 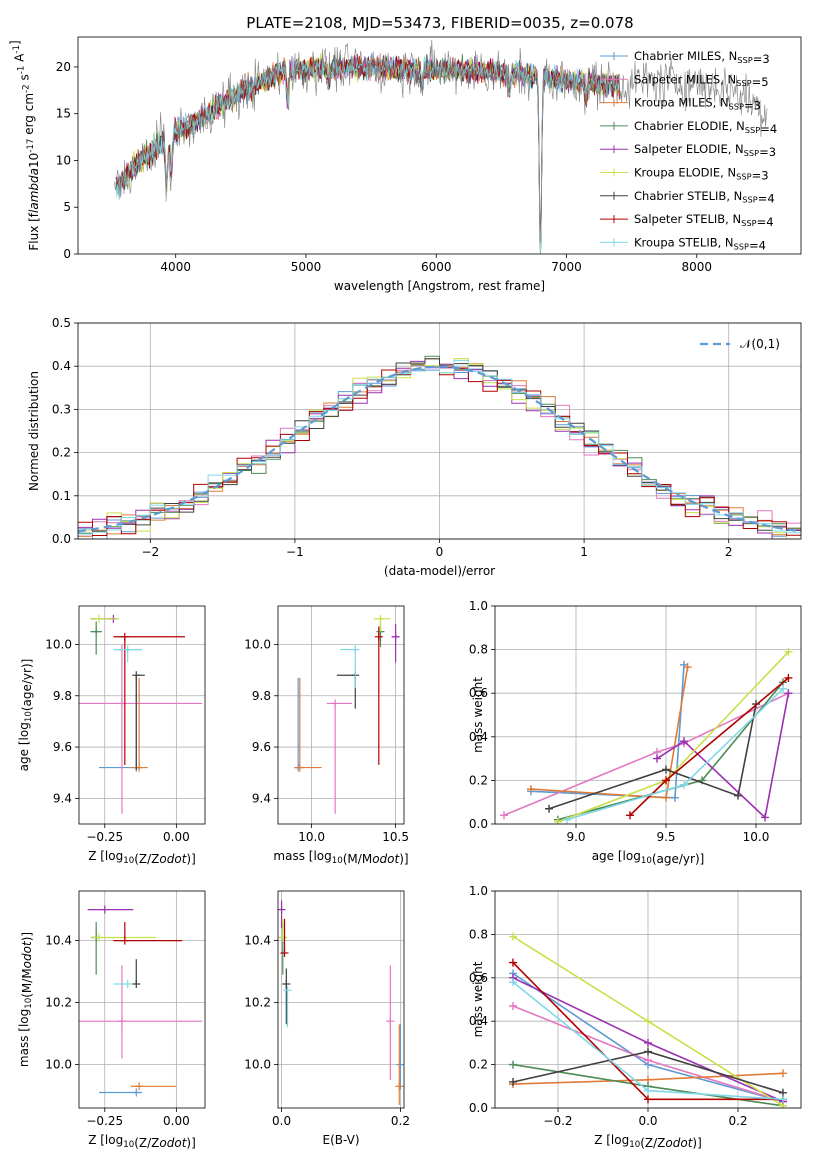 I want to click on x-tick-label: −0.25, so click(x=104, y=837).